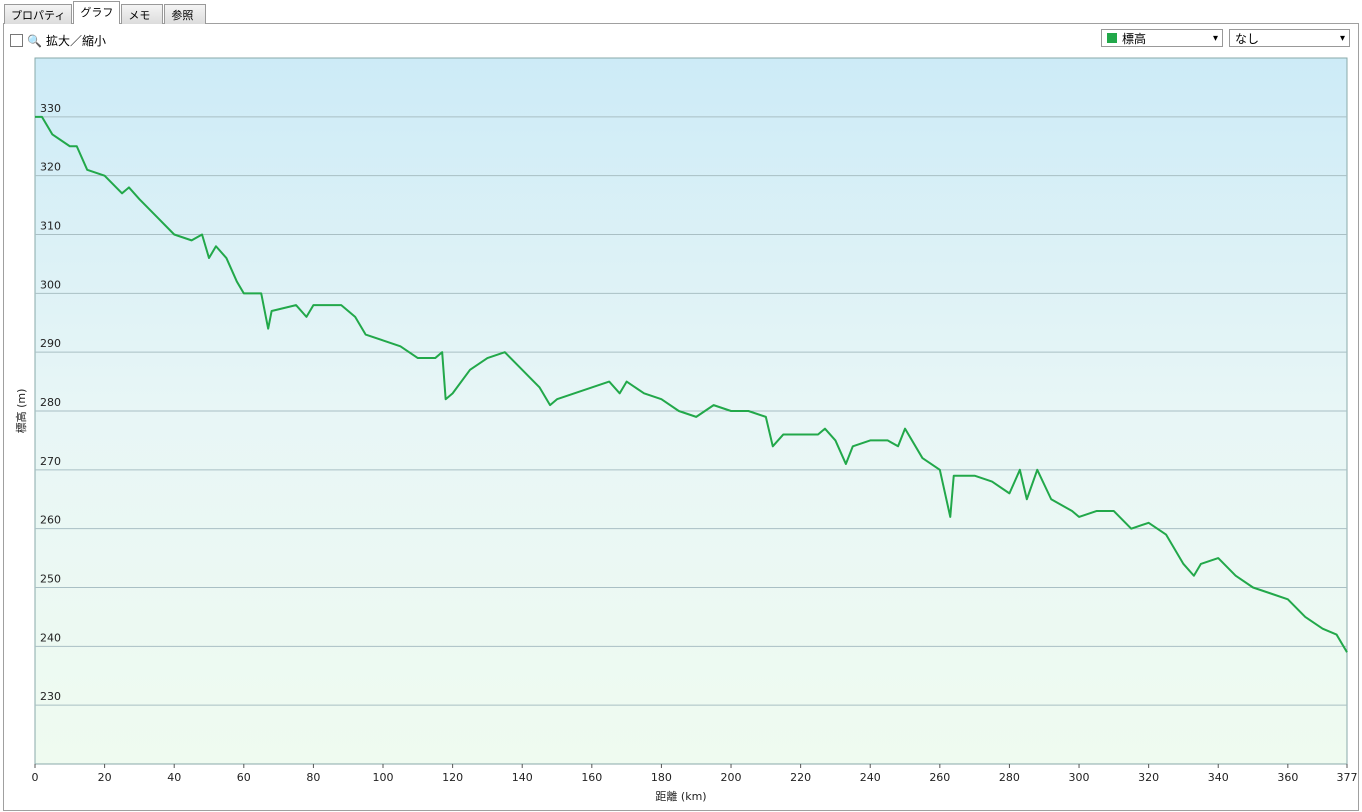 The height and width of the screenshot is (812, 1362). I want to click on series-select-label: 標高, so click(1134, 38).